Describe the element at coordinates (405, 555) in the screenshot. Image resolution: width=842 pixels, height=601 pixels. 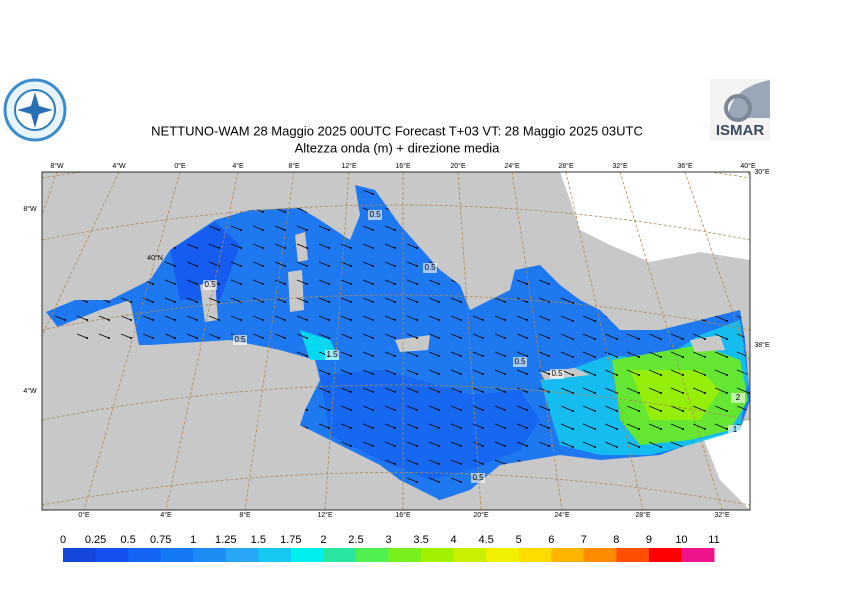
I see `colorbar-swatch` at that location.